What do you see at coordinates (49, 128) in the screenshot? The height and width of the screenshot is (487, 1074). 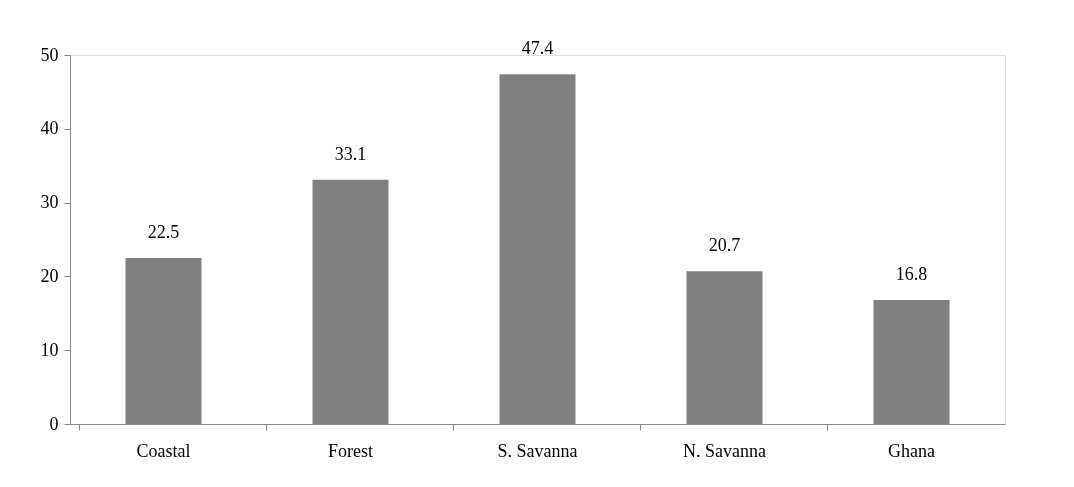 I see `y-tick-label: 40` at bounding box center [49, 128].